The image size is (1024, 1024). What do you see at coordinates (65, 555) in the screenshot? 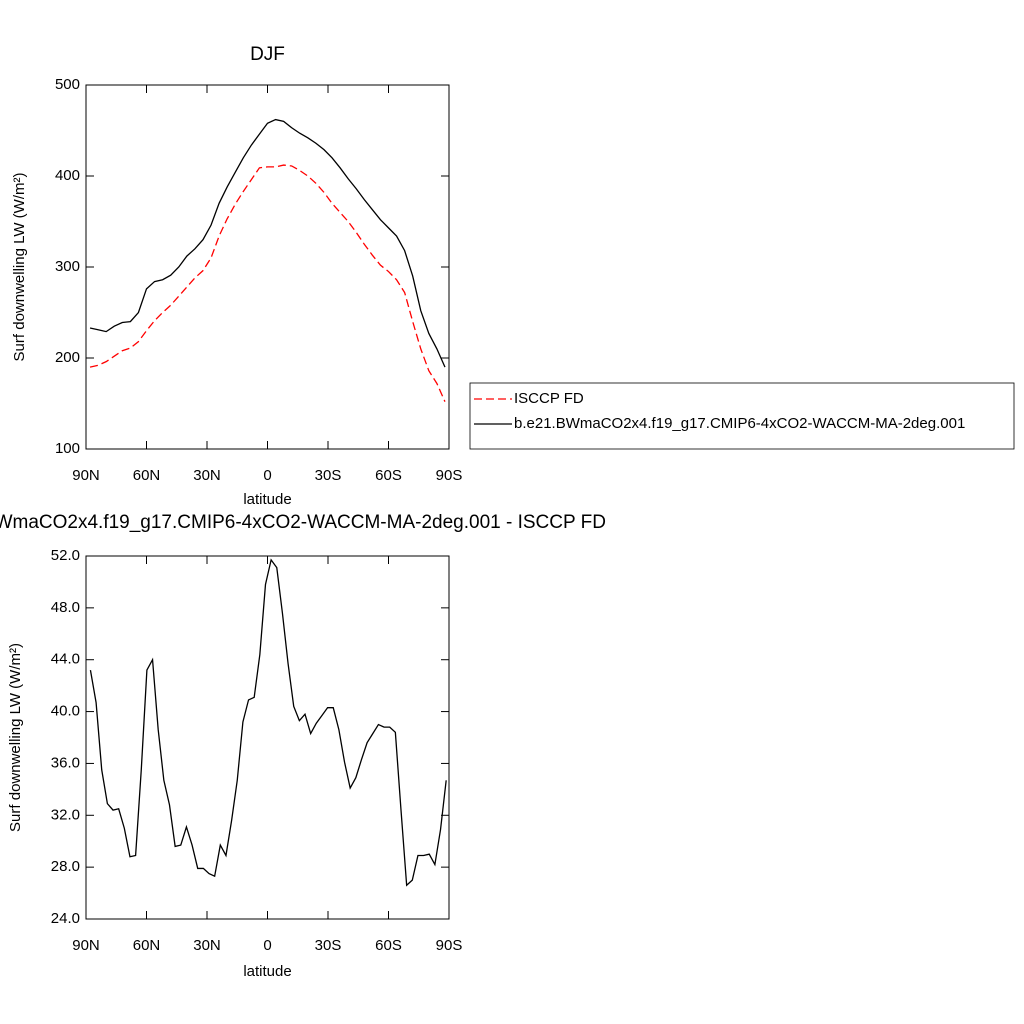
I see `y-tick-label: 52.0` at bounding box center [65, 555].